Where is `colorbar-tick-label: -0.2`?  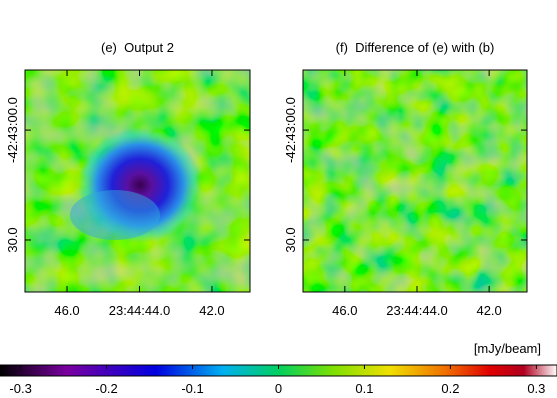 colorbar-tick-label: -0.2 is located at coordinates (106, 388).